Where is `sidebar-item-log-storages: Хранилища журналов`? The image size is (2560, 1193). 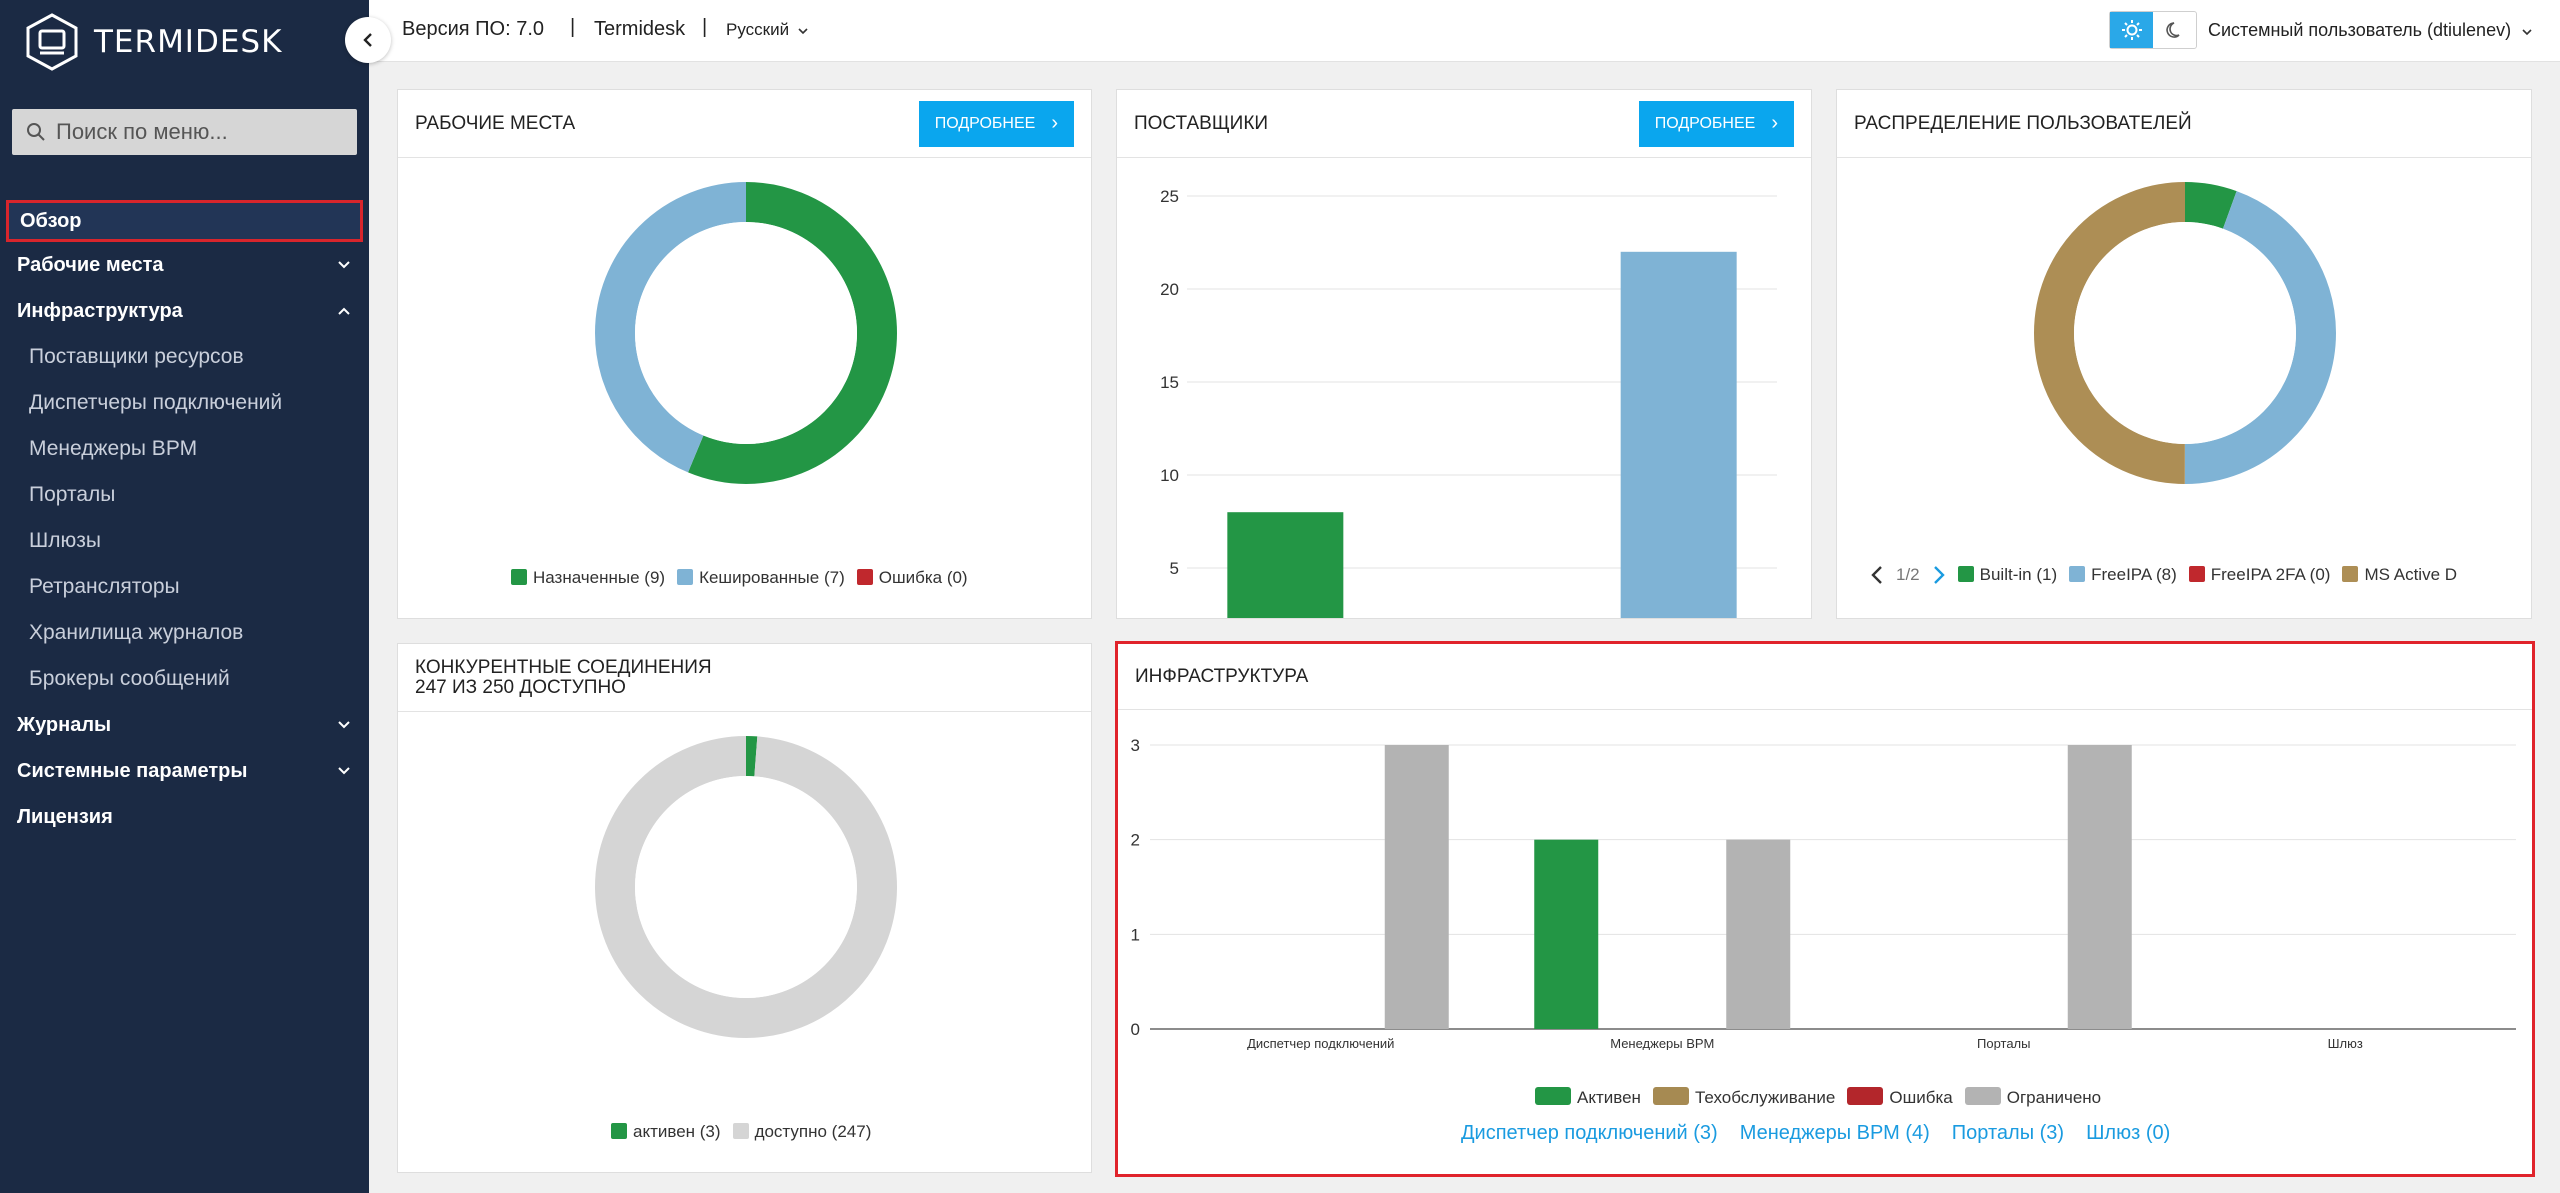 sidebar-item-log-storages: Хранилища журналов is located at coordinates (184, 633).